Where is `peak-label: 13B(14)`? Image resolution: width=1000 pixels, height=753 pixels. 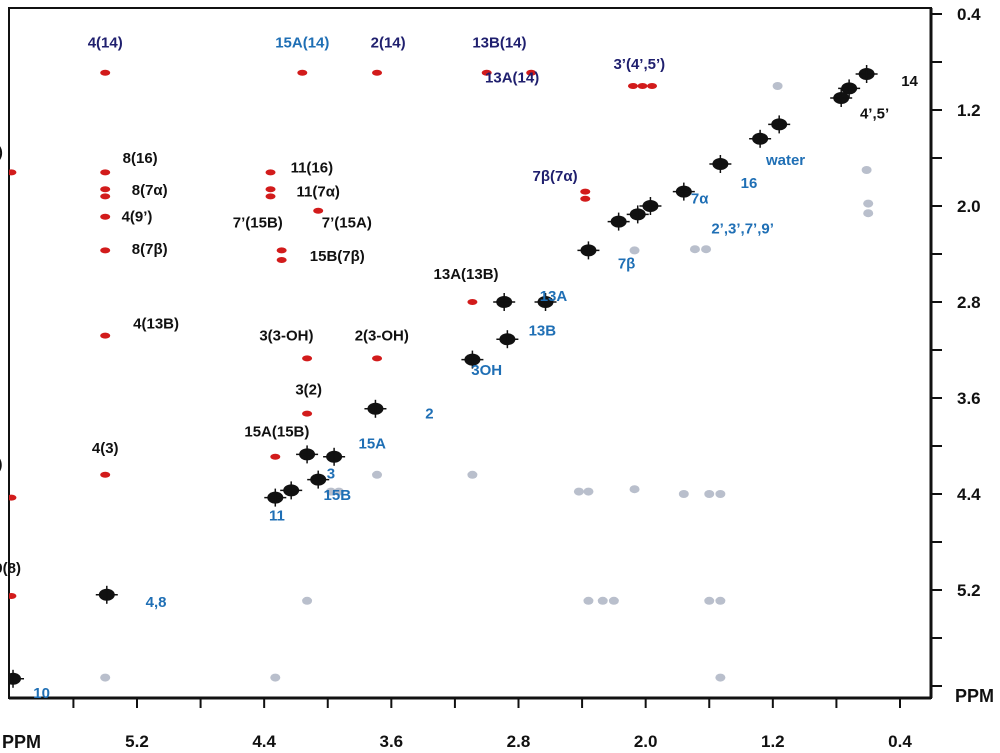
peak-label: 13B(14) is located at coordinates (499, 43).